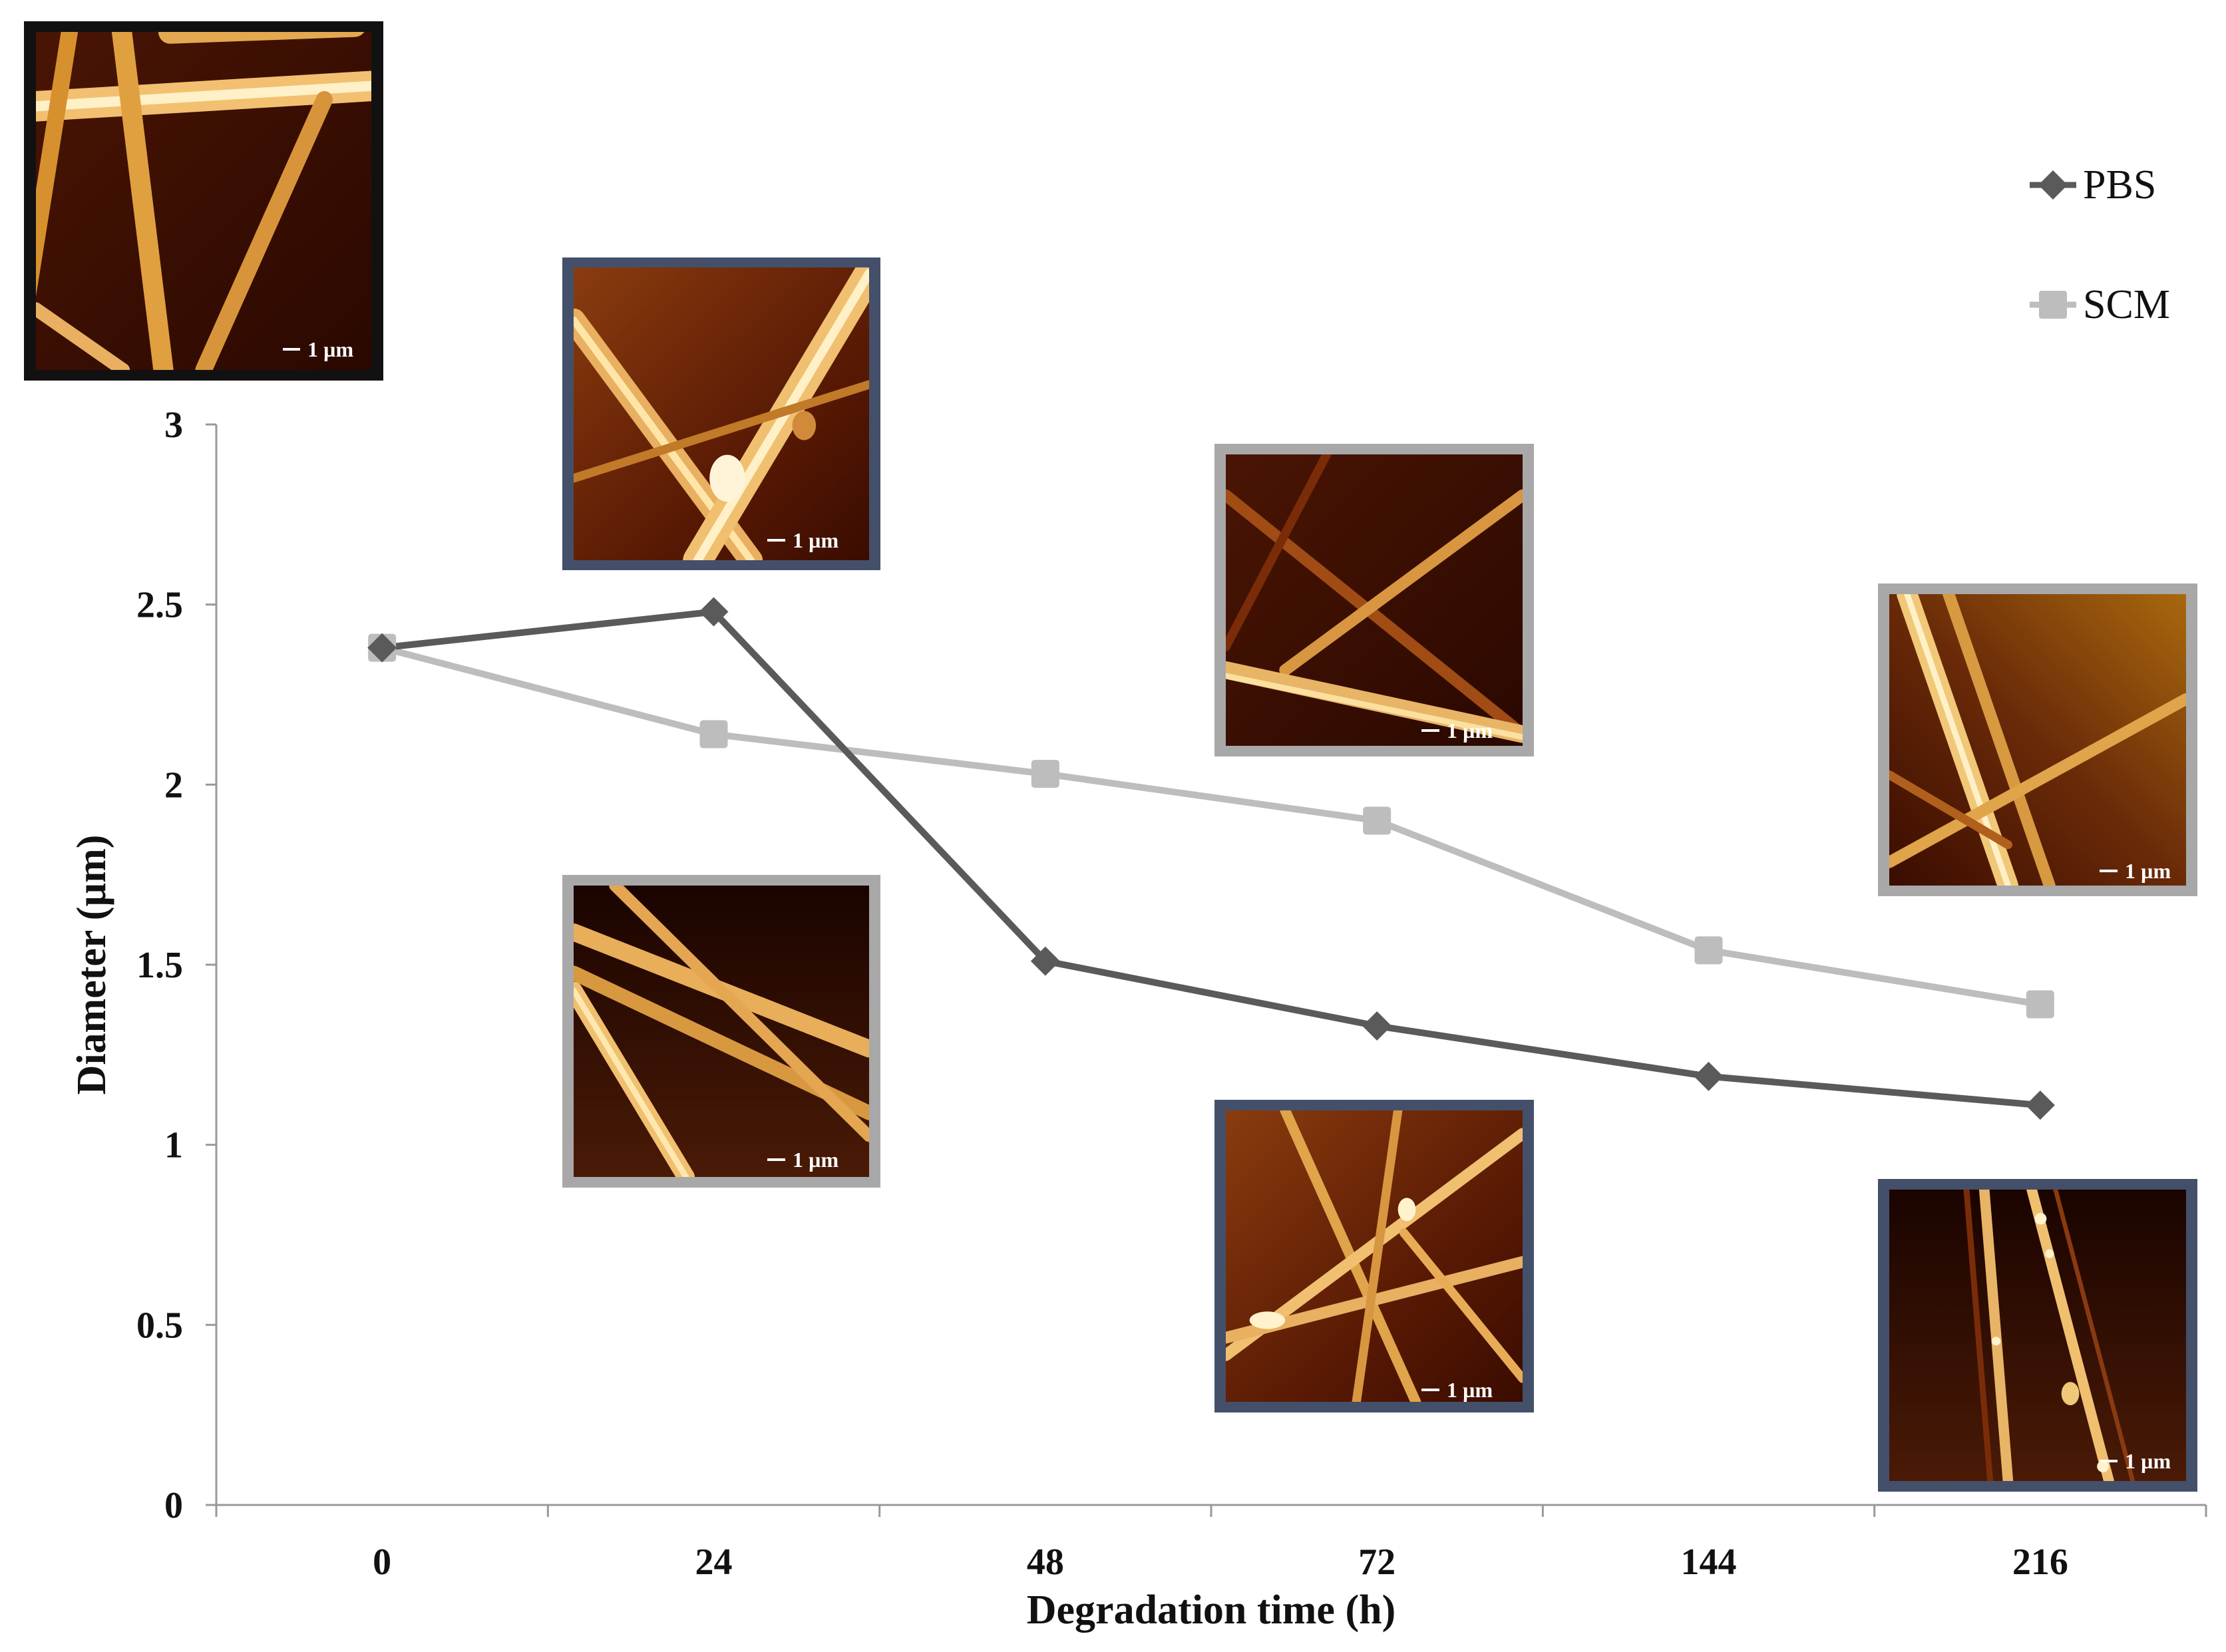  I want to click on y-tick-label: 3, so click(173, 425).